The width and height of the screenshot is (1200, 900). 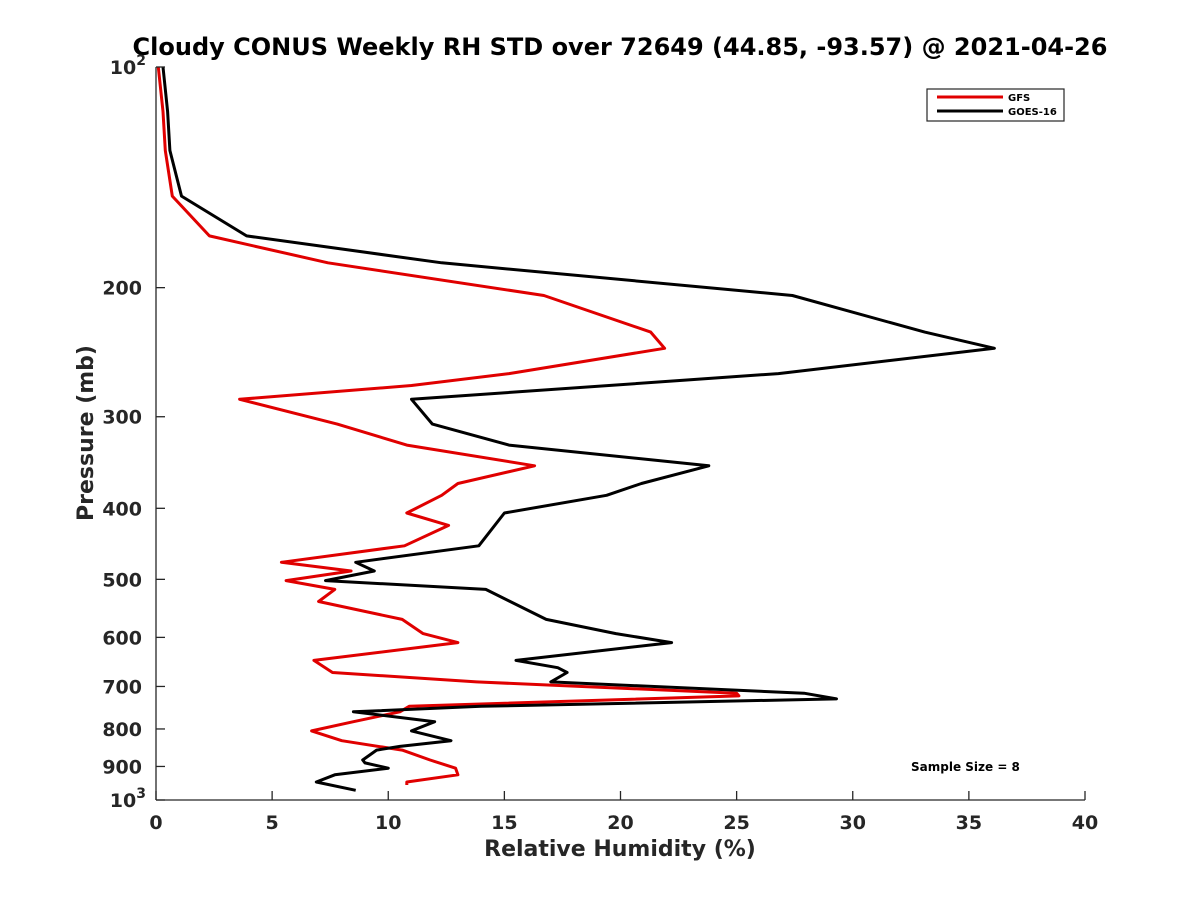 What do you see at coordinates (122, 767) in the screenshot?
I see `y-tick-label: 900` at bounding box center [122, 767].